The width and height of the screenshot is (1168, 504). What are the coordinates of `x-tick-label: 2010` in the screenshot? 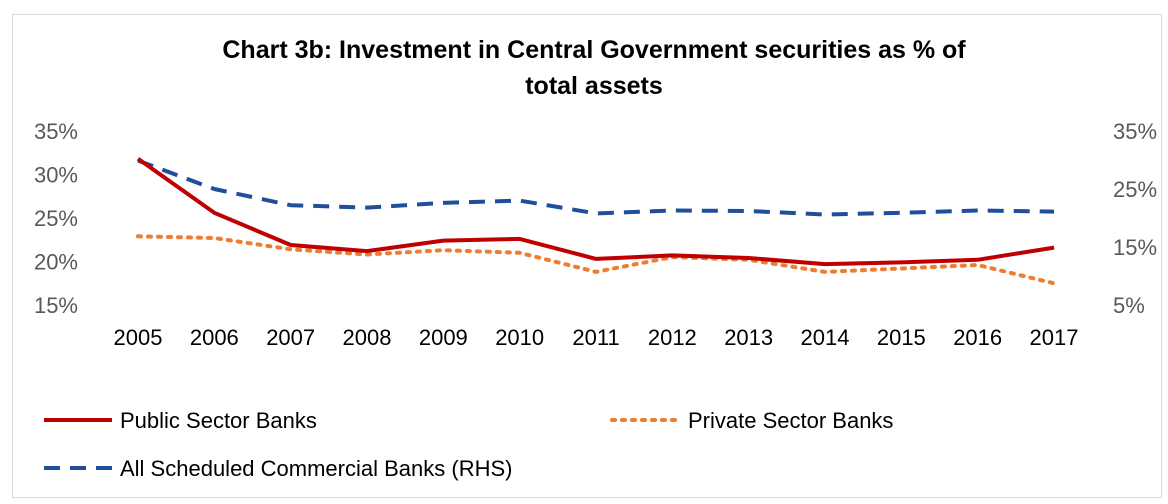 It's located at (519, 337).